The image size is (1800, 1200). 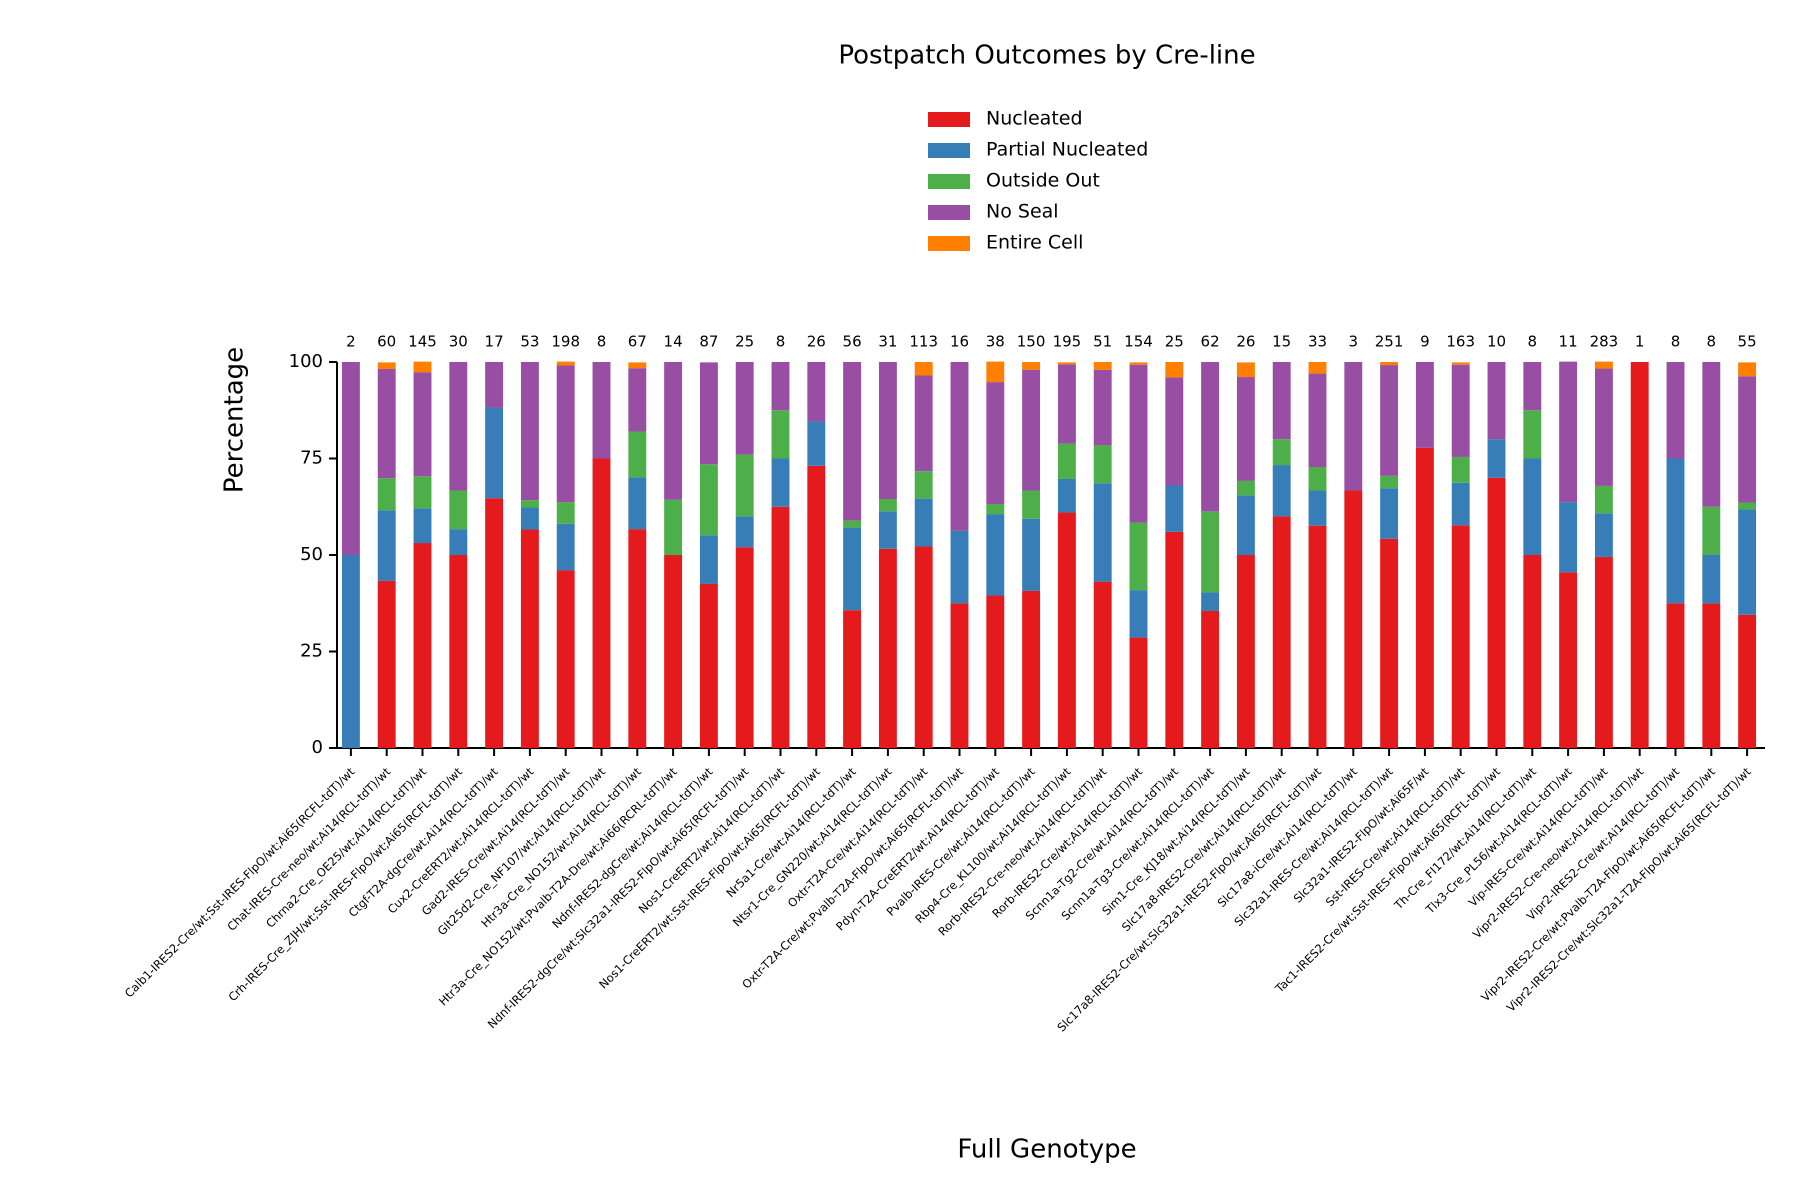 What do you see at coordinates (1022, 212) in the screenshot?
I see `legend-label: No Seal` at bounding box center [1022, 212].